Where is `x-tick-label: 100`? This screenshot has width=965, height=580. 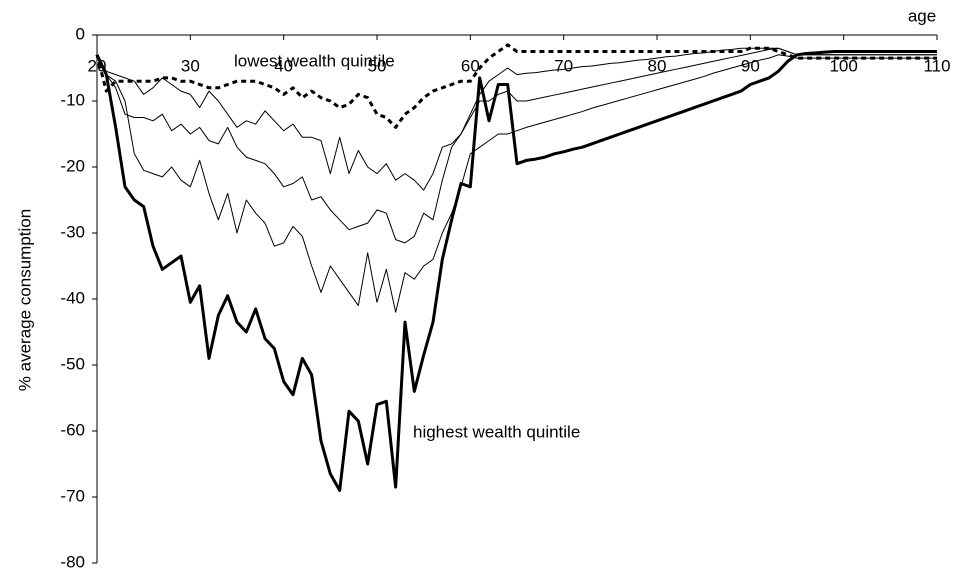 x-tick-label: 100 is located at coordinates (843, 65).